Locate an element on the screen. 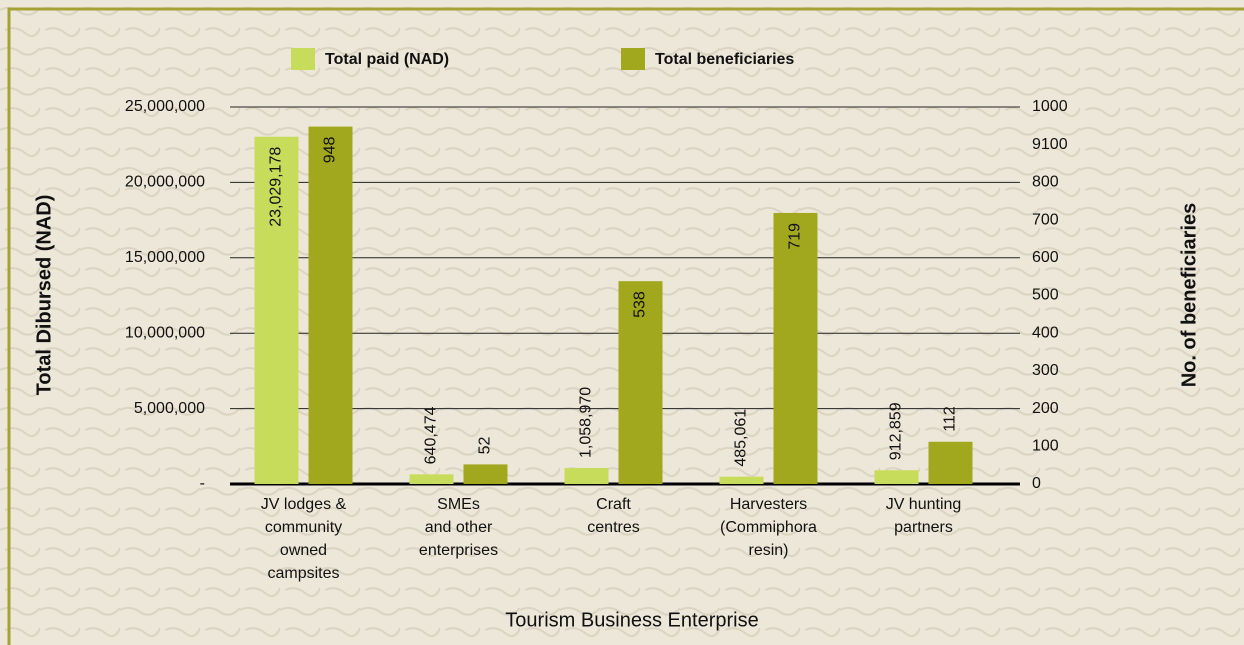  y-tick-label: 15,000,000 is located at coordinates (165, 257).